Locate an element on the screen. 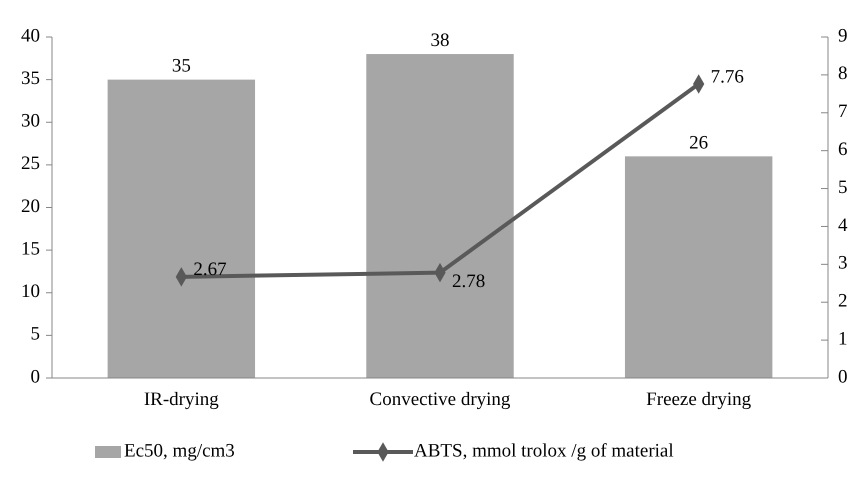 The image size is (864, 477). y2-tick-label: 2 is located at coordinates (843, 301).